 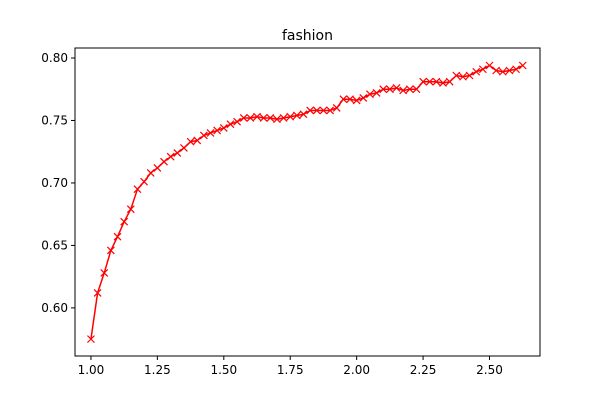 What do you see at coordinates (54, 120) in the screenshot?
I see `y-tick-label: 0.75` at bounding box center [54, 120].